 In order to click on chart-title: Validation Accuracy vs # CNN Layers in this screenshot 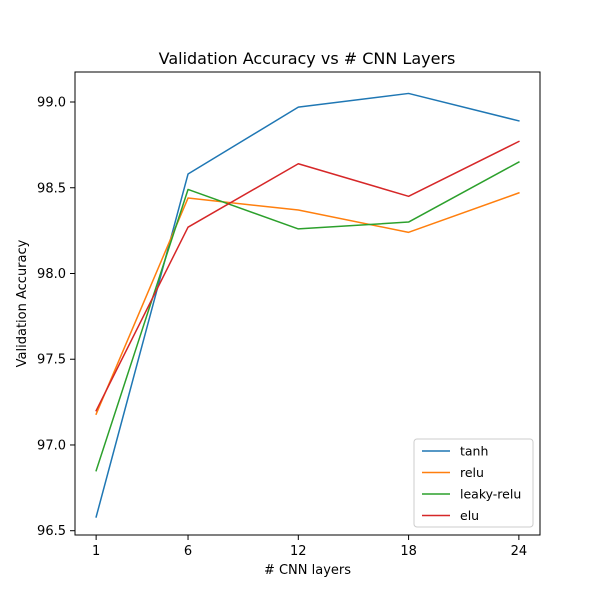, I will do `click(307, 58)`.